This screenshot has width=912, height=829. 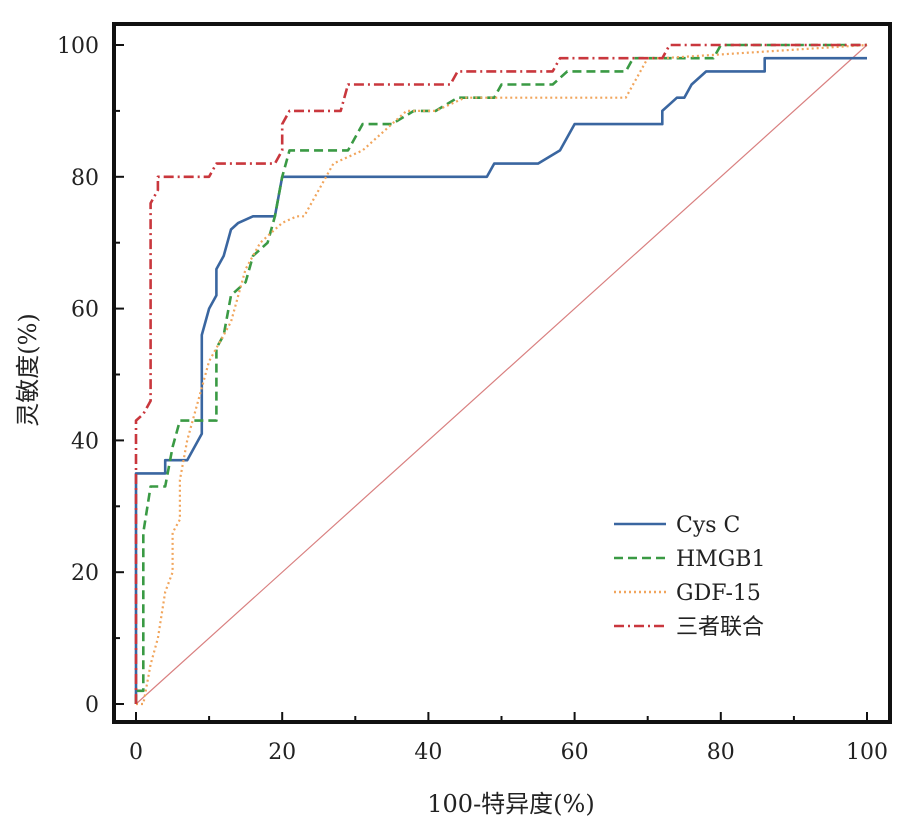 I want to click on x-tick-label: 20, so click(x=282, y=752).